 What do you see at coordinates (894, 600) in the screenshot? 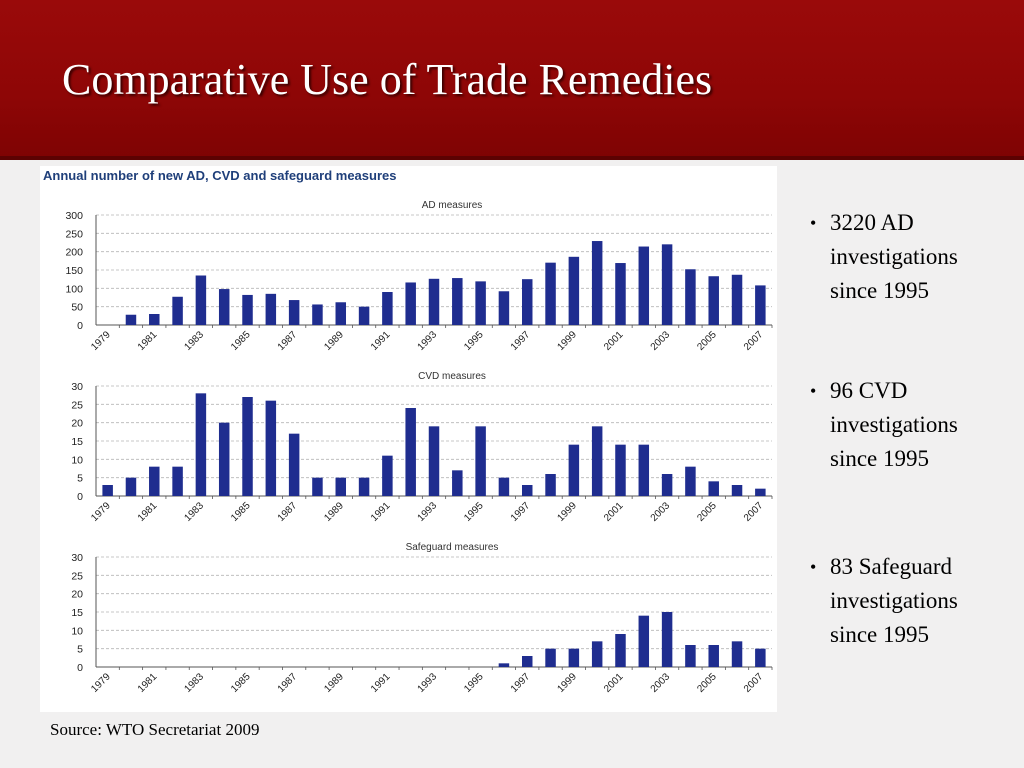
I see `bullet-text-safeguard: 83 Safeguard investigations since 1995` at bounding box center [894, 600].